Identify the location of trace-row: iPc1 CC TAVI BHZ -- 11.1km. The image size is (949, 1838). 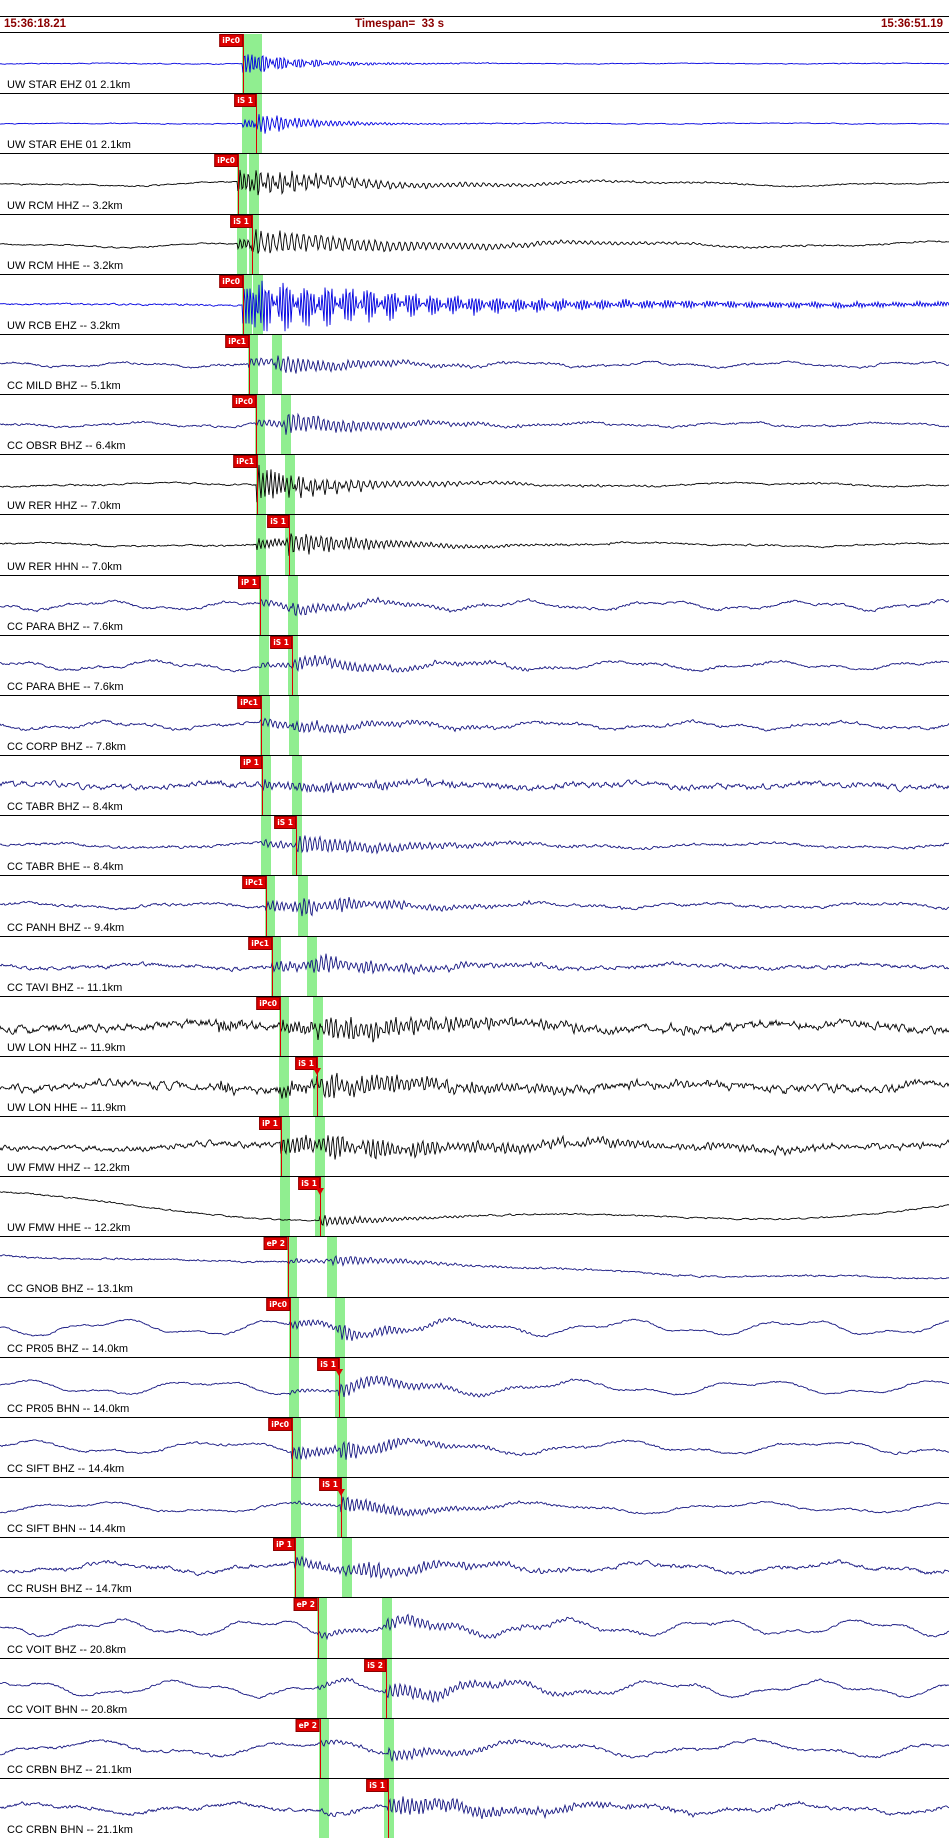
(474, 966).